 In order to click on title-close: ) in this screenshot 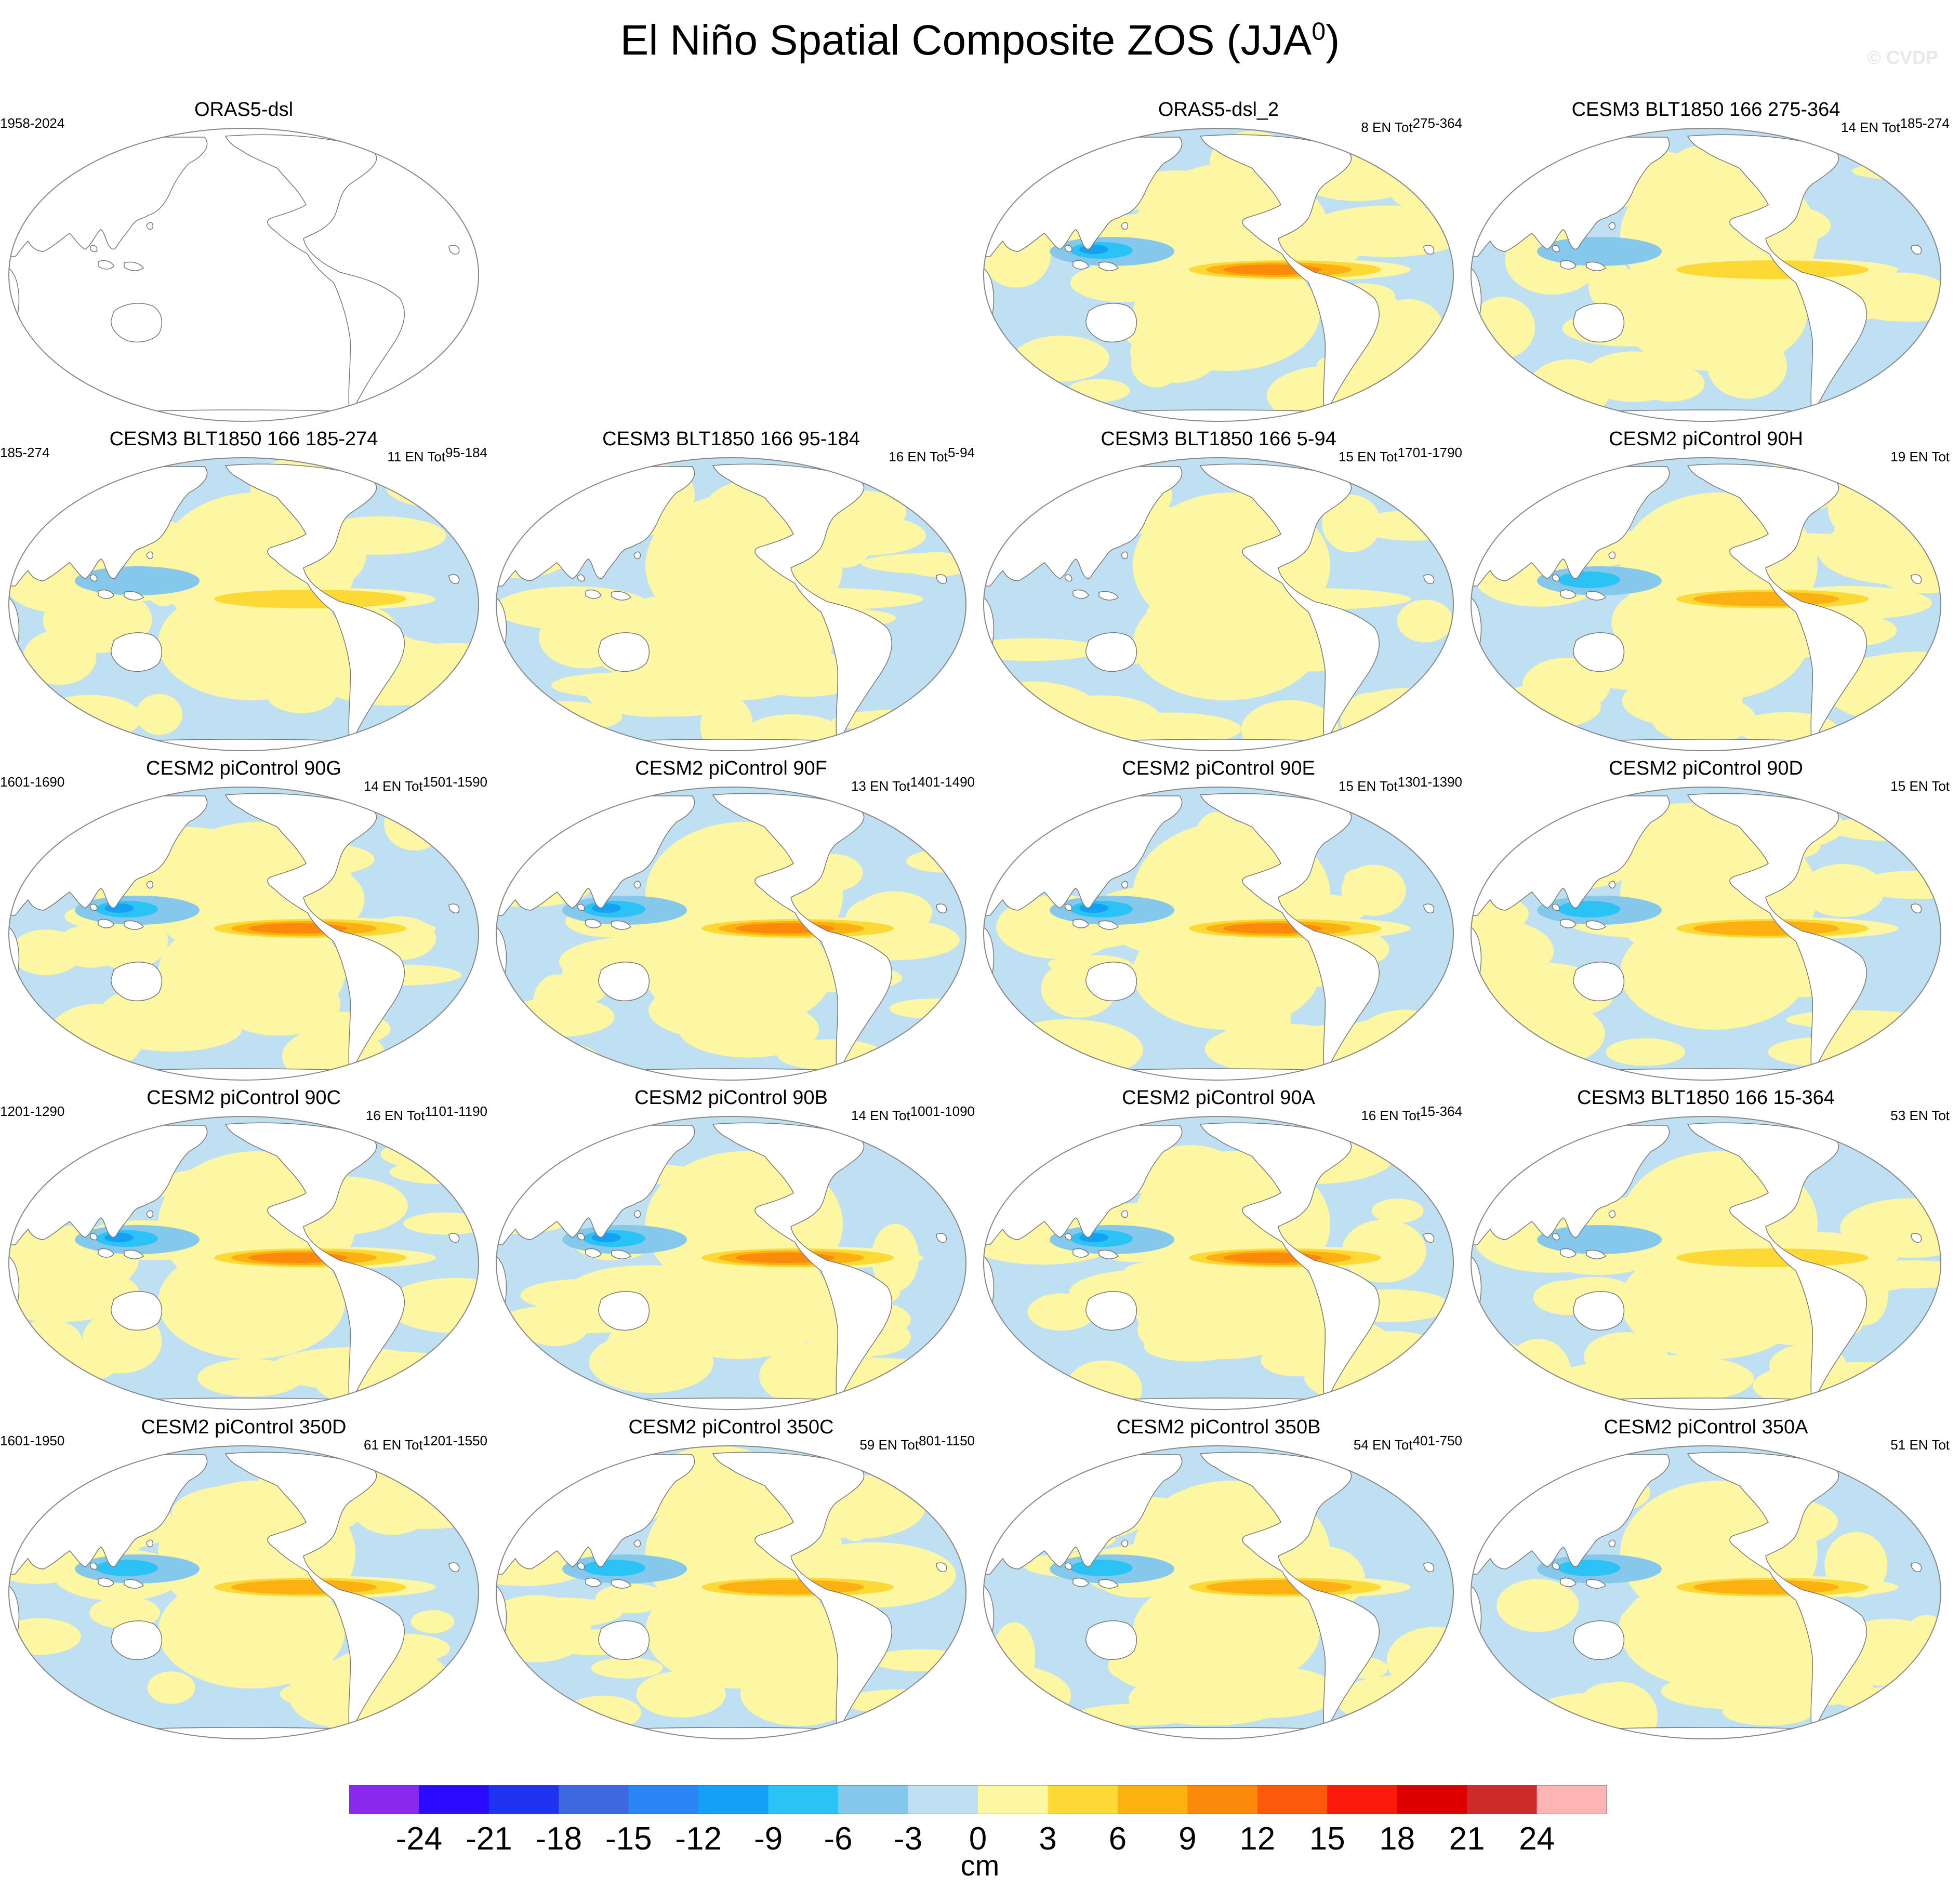, I will do `click(1333, 40)`.